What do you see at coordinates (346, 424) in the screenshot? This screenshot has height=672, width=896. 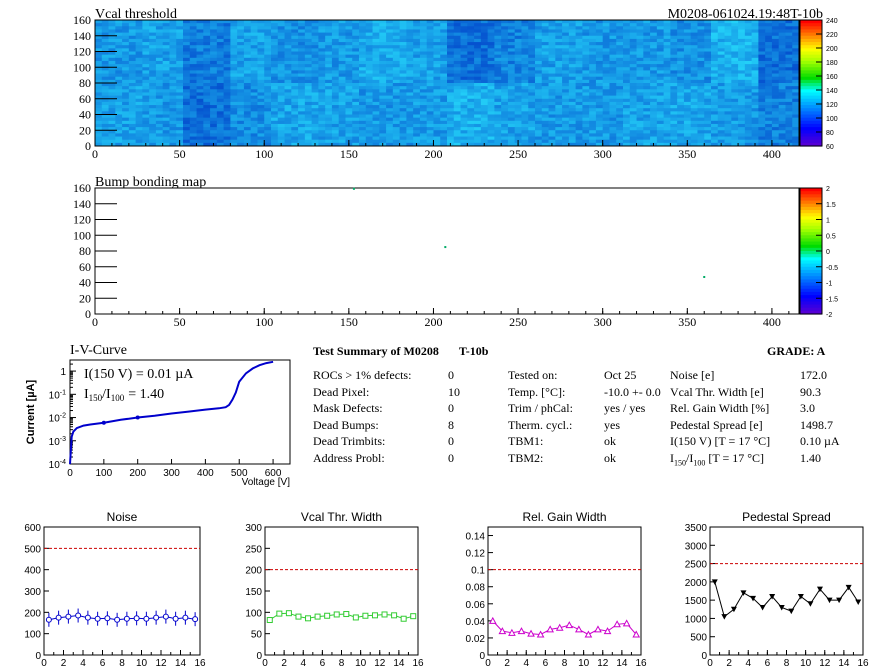 I see `summary-label: Dead Bumps:` at bounding box center [346, 424].